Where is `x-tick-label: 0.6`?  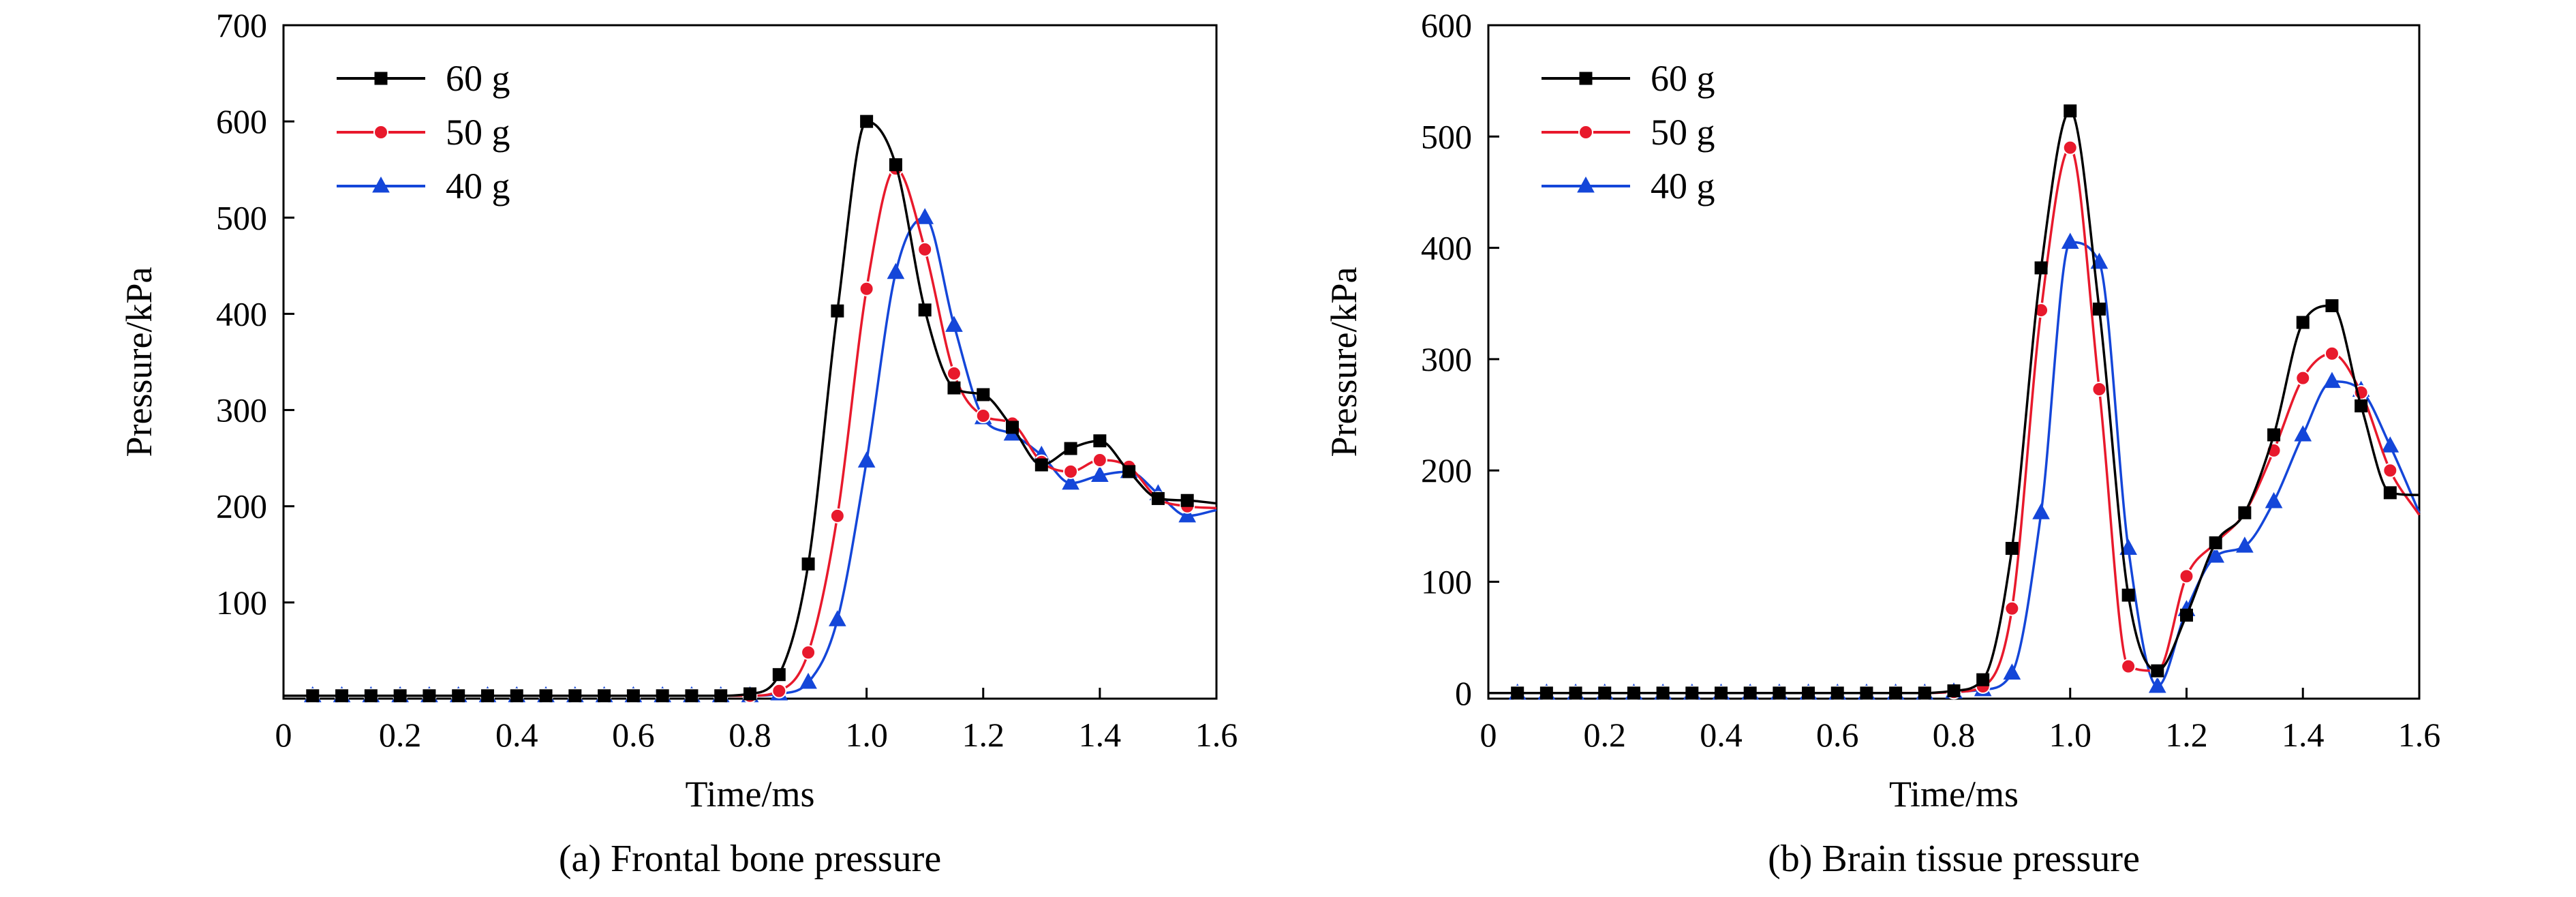 x-tick-label: 0.6 is located at coordinates (633, 735).